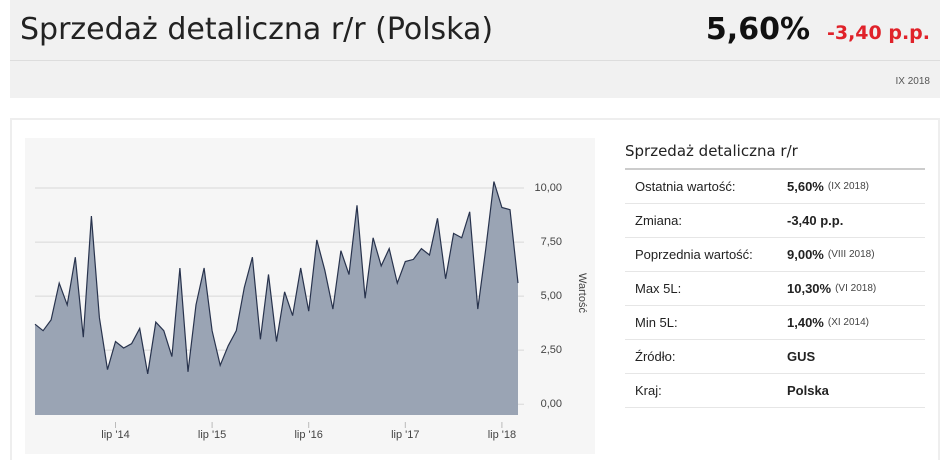 The image size is (945, 460). I want to click on table-title: Sprzedaż detaliczna r/r, so click(775, 154).